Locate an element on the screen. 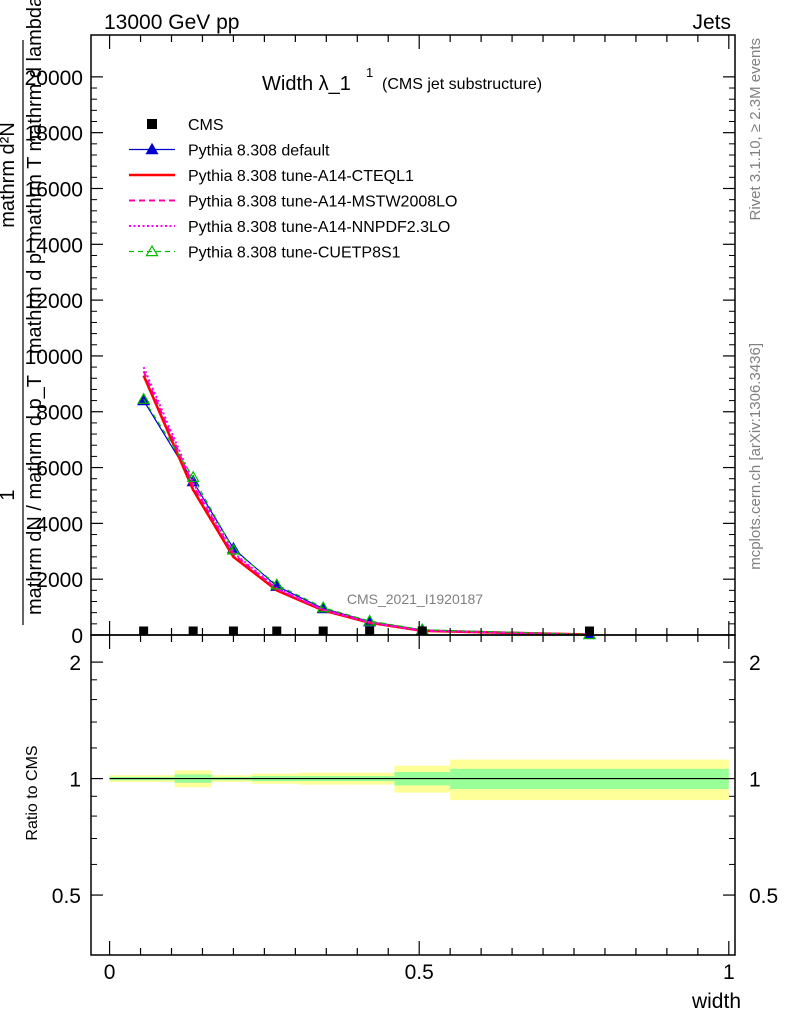 This screenshot has height=1024, width=786. main-ytick-label: 6000 is located at coordinates (59, 469).